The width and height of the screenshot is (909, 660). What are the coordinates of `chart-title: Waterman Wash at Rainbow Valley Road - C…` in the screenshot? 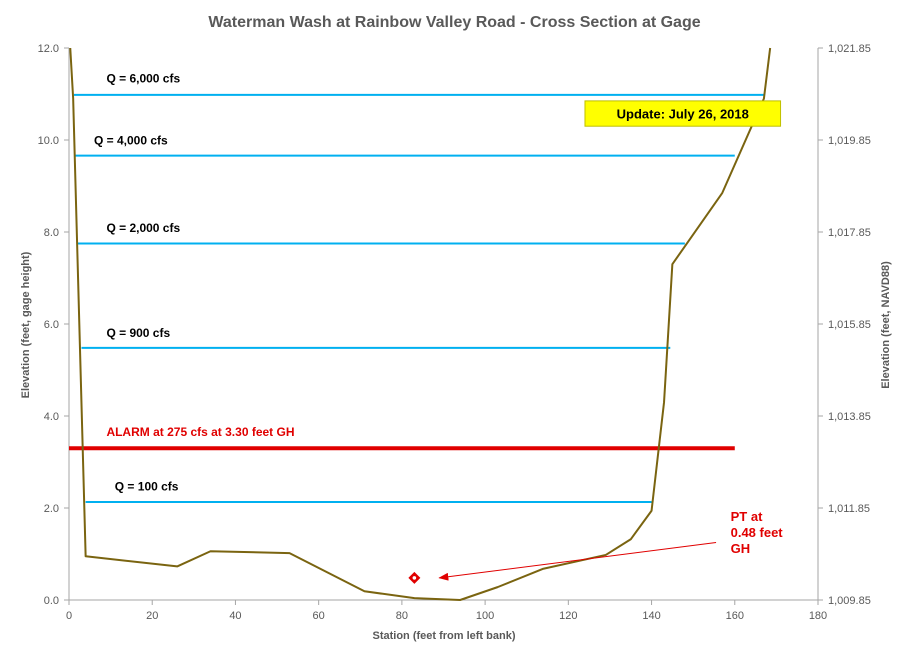 It's located at (454, 22).